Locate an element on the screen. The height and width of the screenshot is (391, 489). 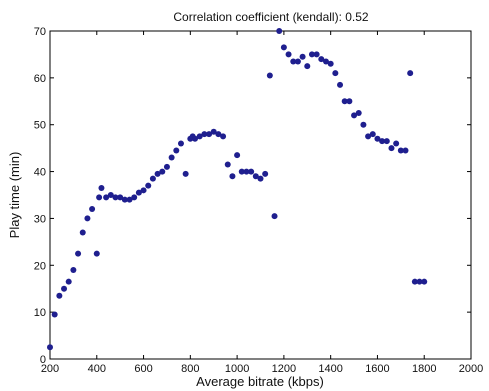
y-tick-label: 50 is located at coordinates (40, 126).